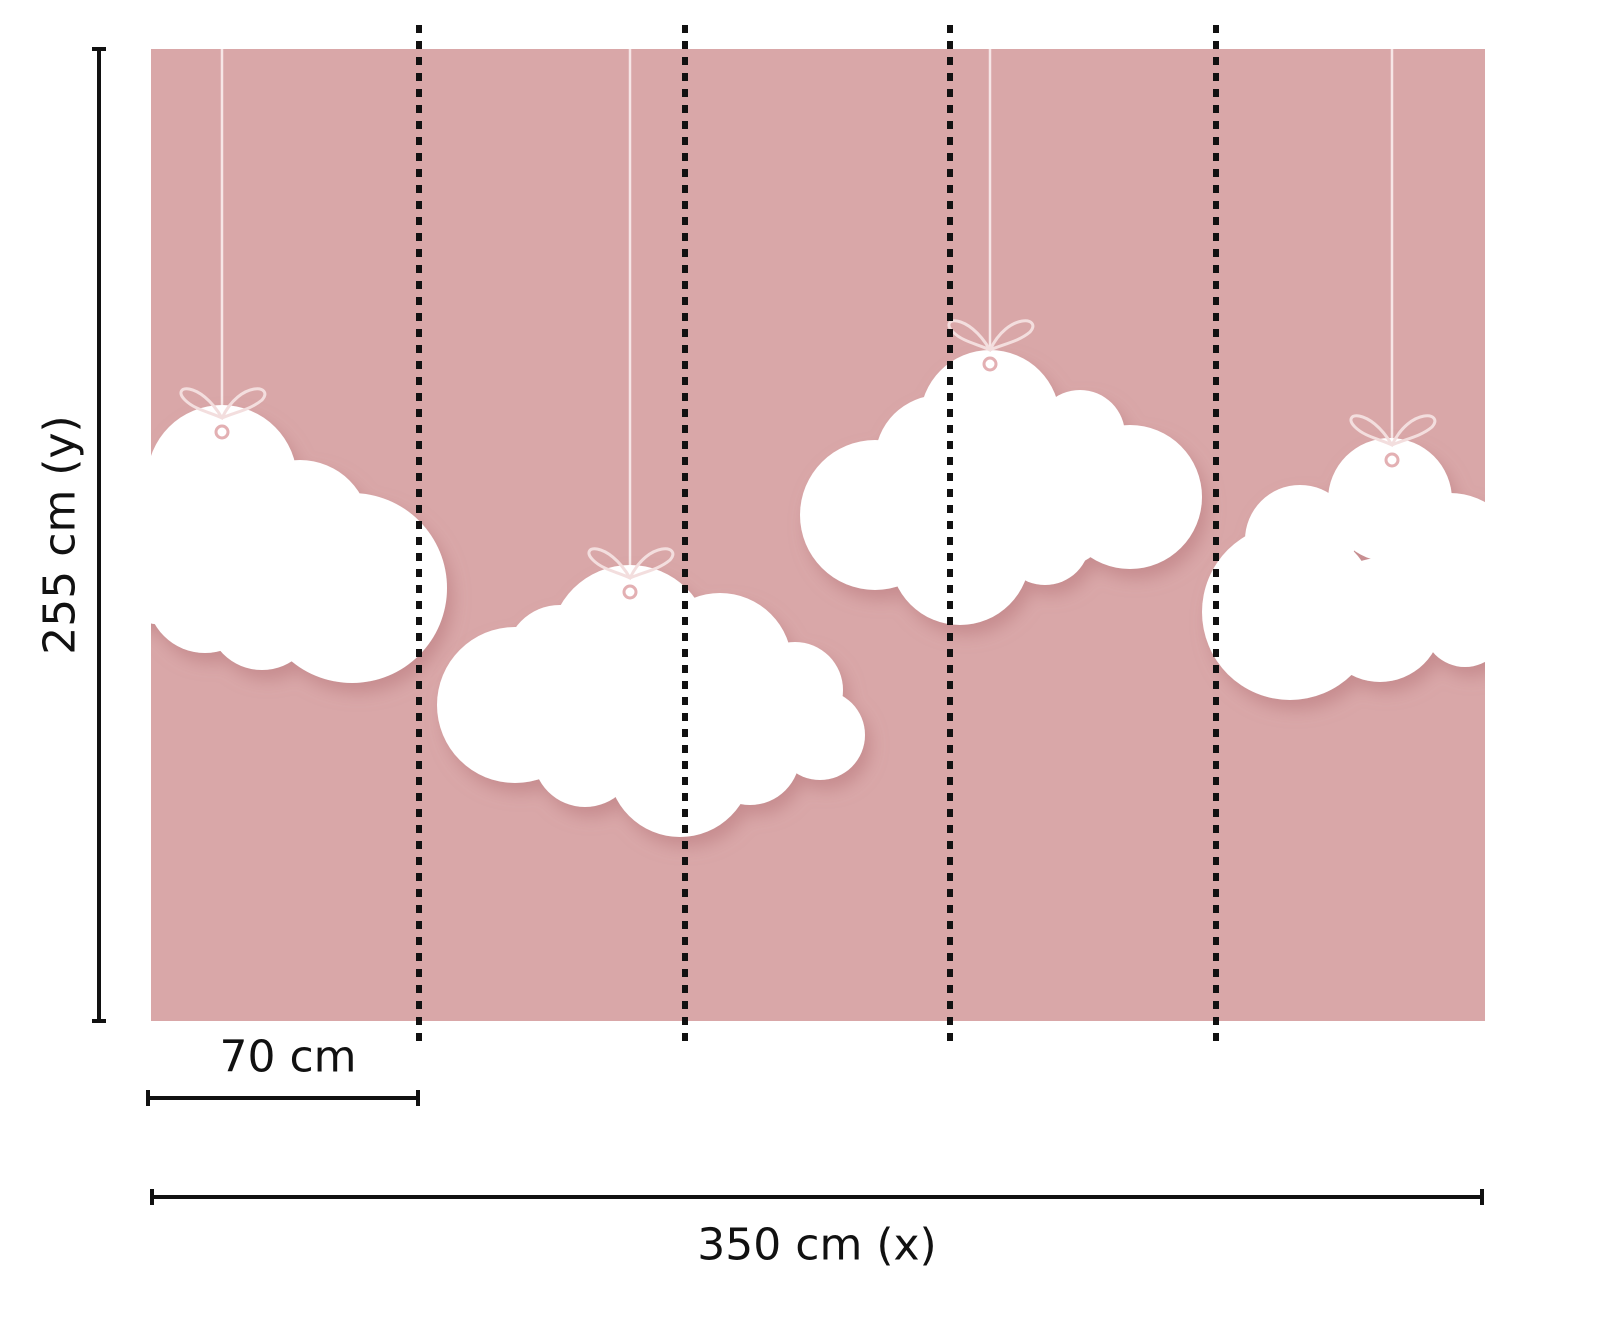 This screenshot has height=1321, width=1600. I want to click on eyelet-icons, so click(807, 478).